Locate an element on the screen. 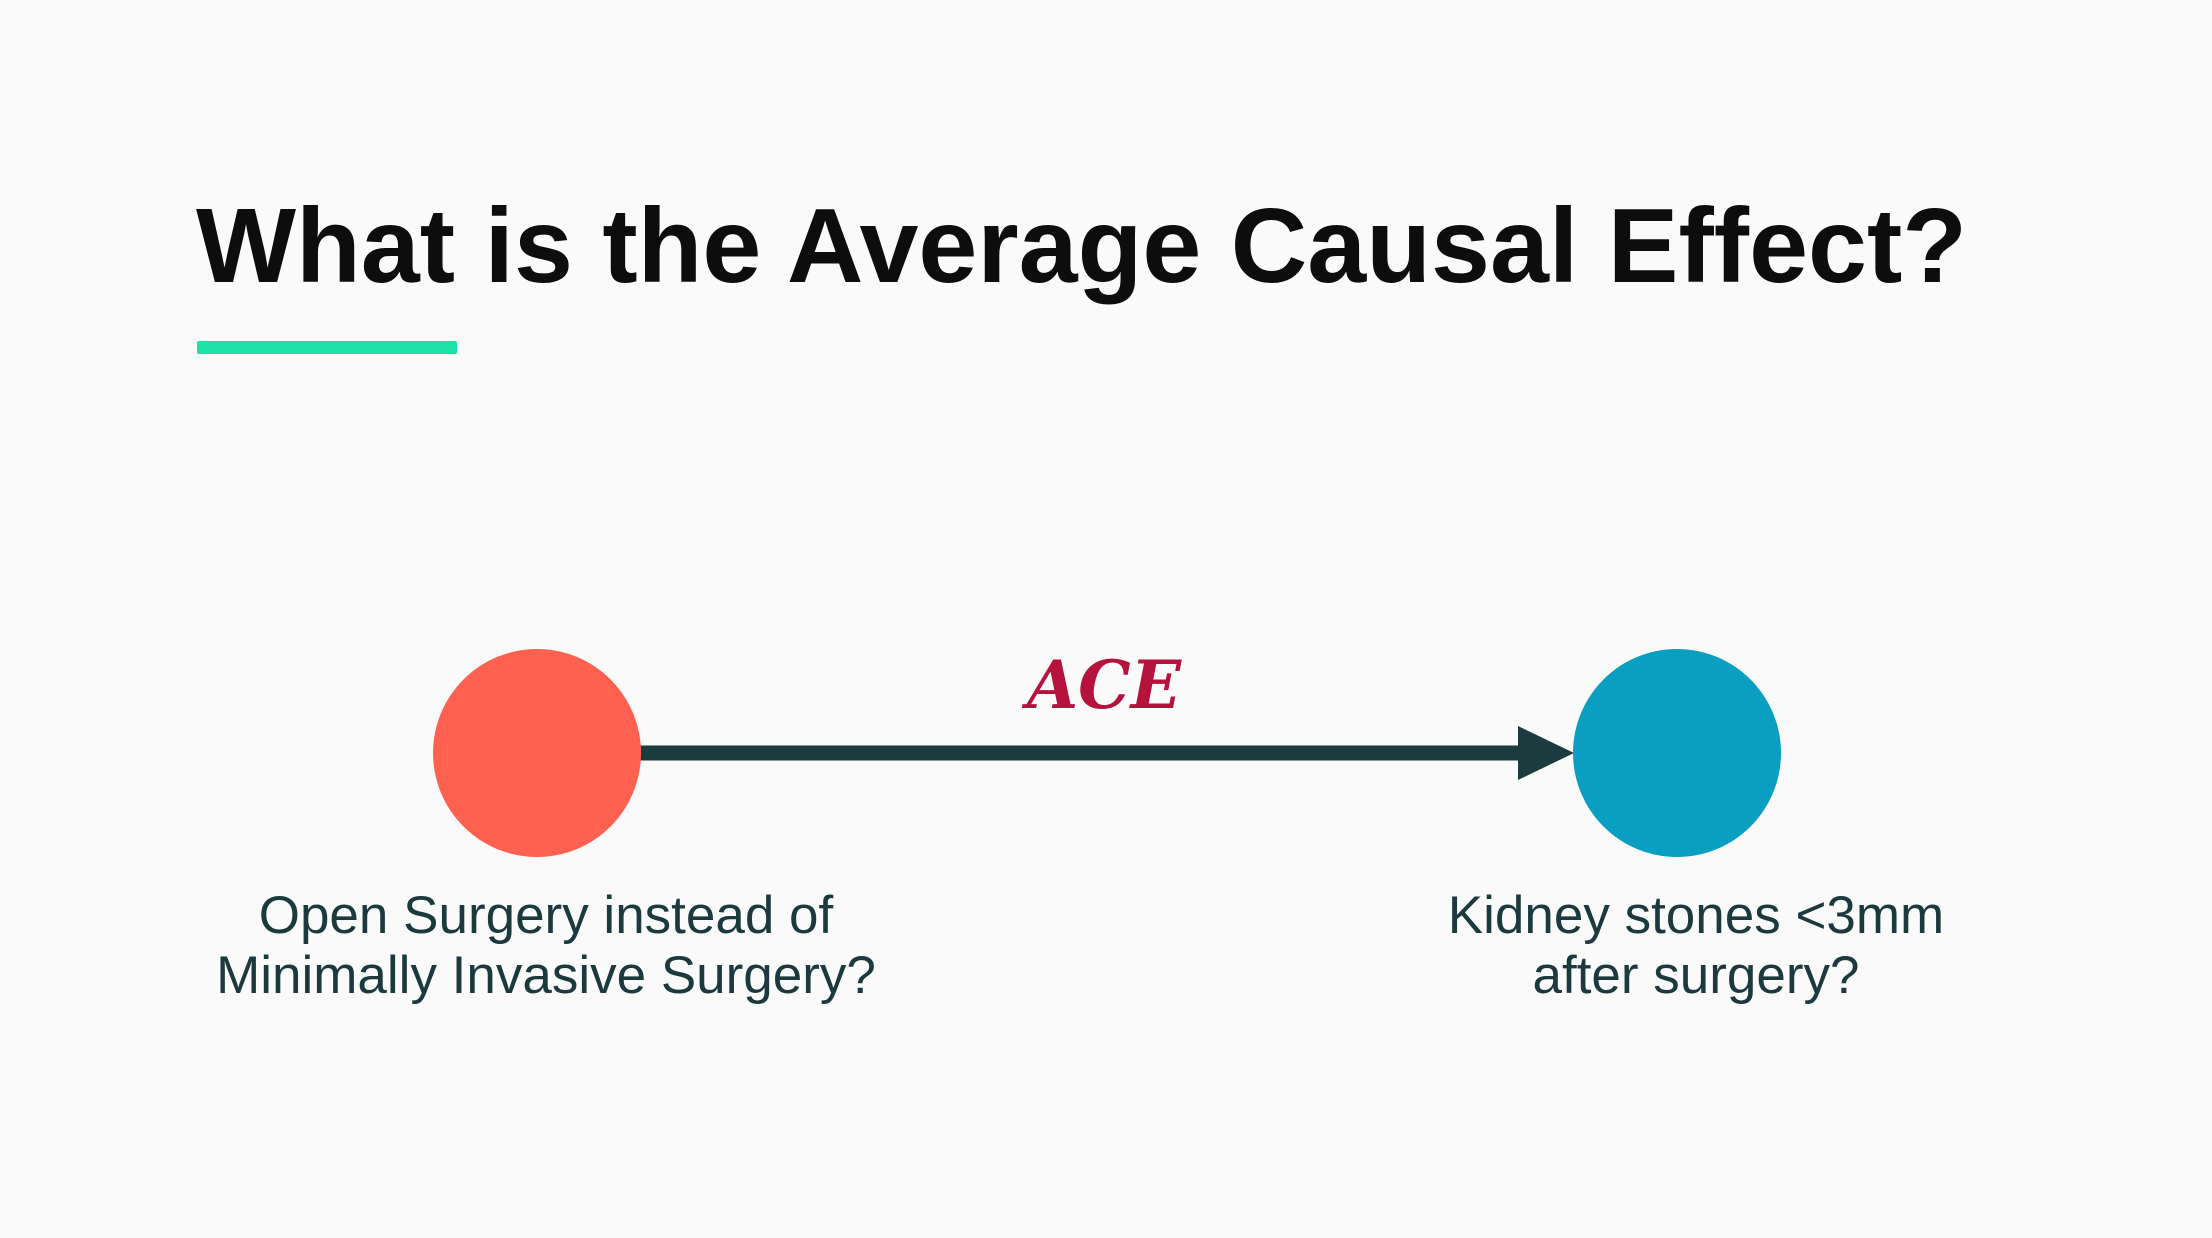 The image size is (2212, 1238). outcome-label-line: Kidney stones <3mm is located at coordinates (1696, 915).